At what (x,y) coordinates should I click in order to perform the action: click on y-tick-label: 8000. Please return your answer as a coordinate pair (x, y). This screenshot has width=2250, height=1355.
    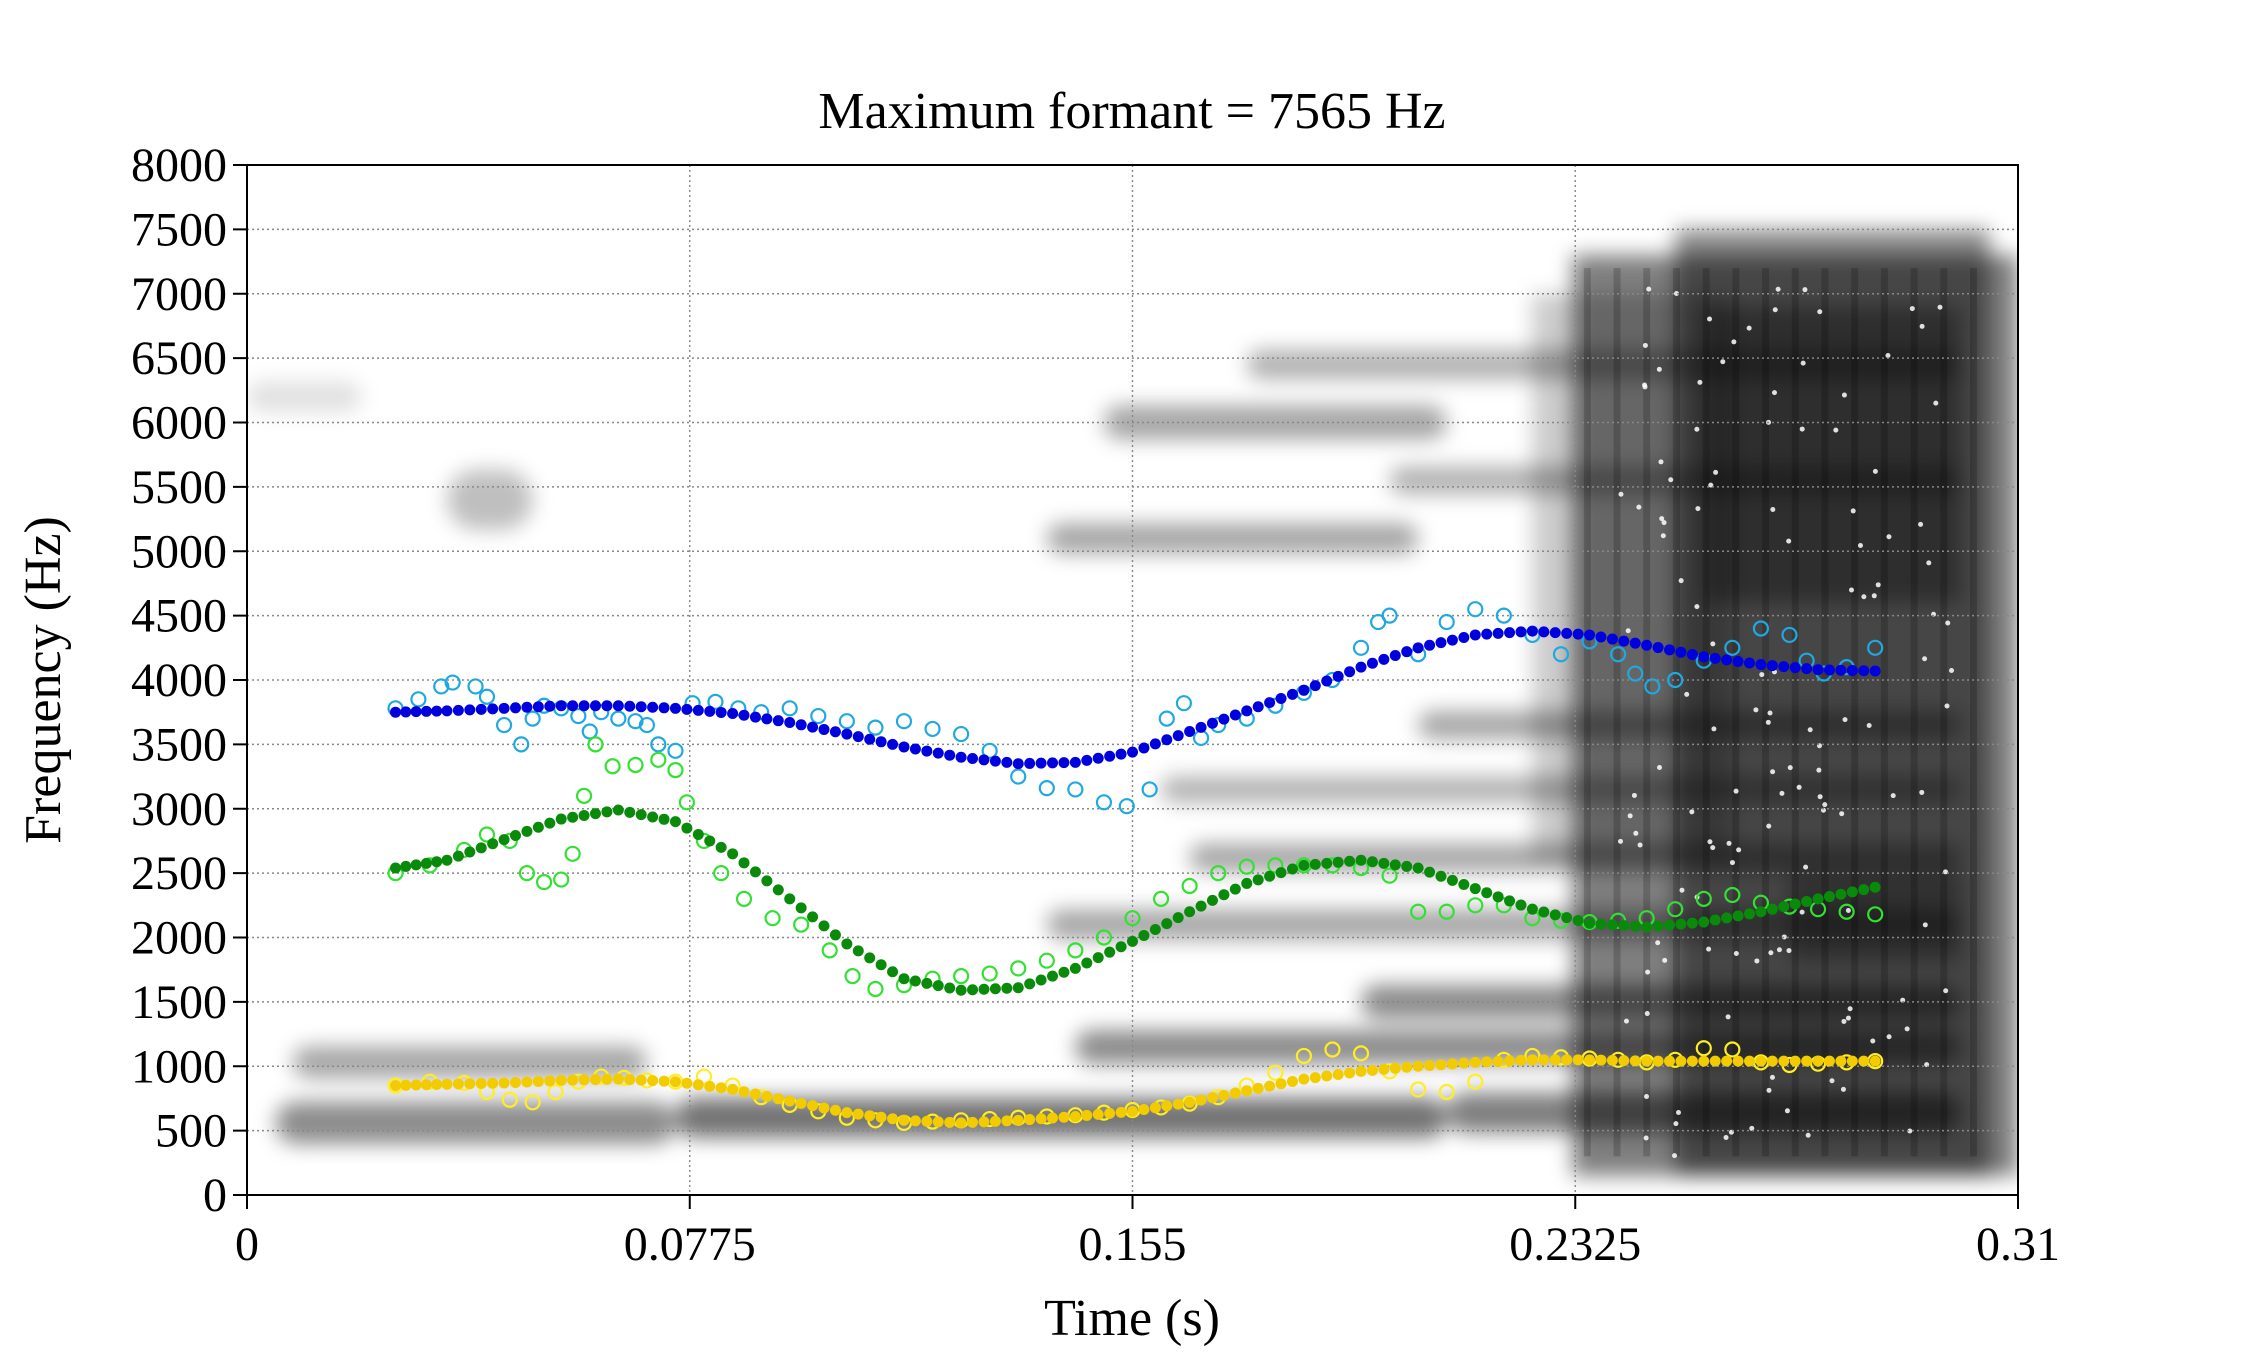
    Looking at the image, I should click on (179, 165).